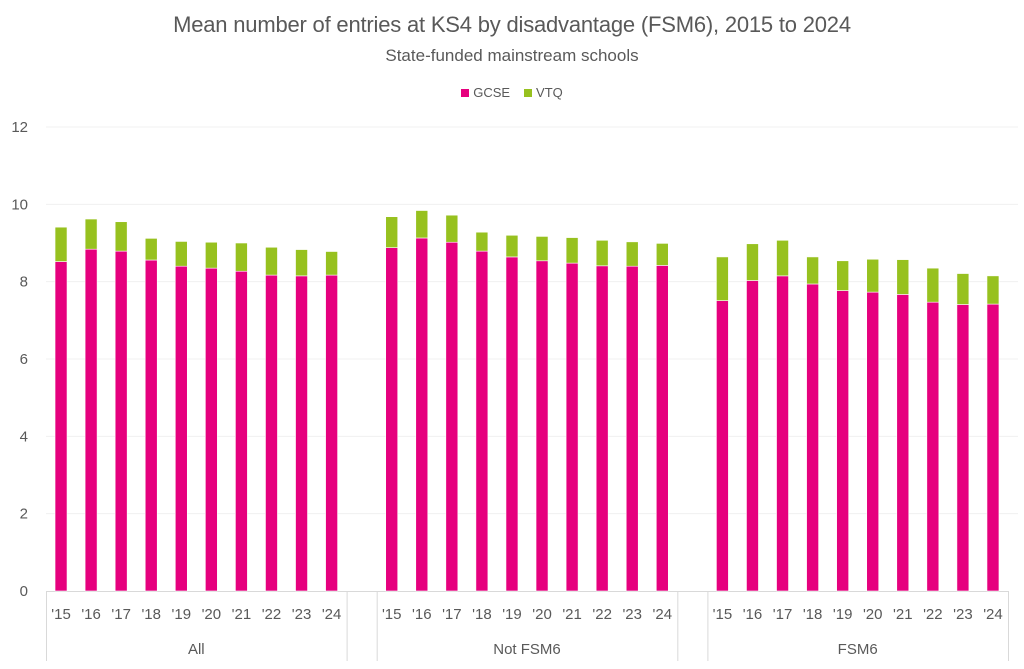 Image resolution: width=1024 pixels, height=669 pixels. I want to click on legend-item-vtq: VTQ, so click(543, 92).